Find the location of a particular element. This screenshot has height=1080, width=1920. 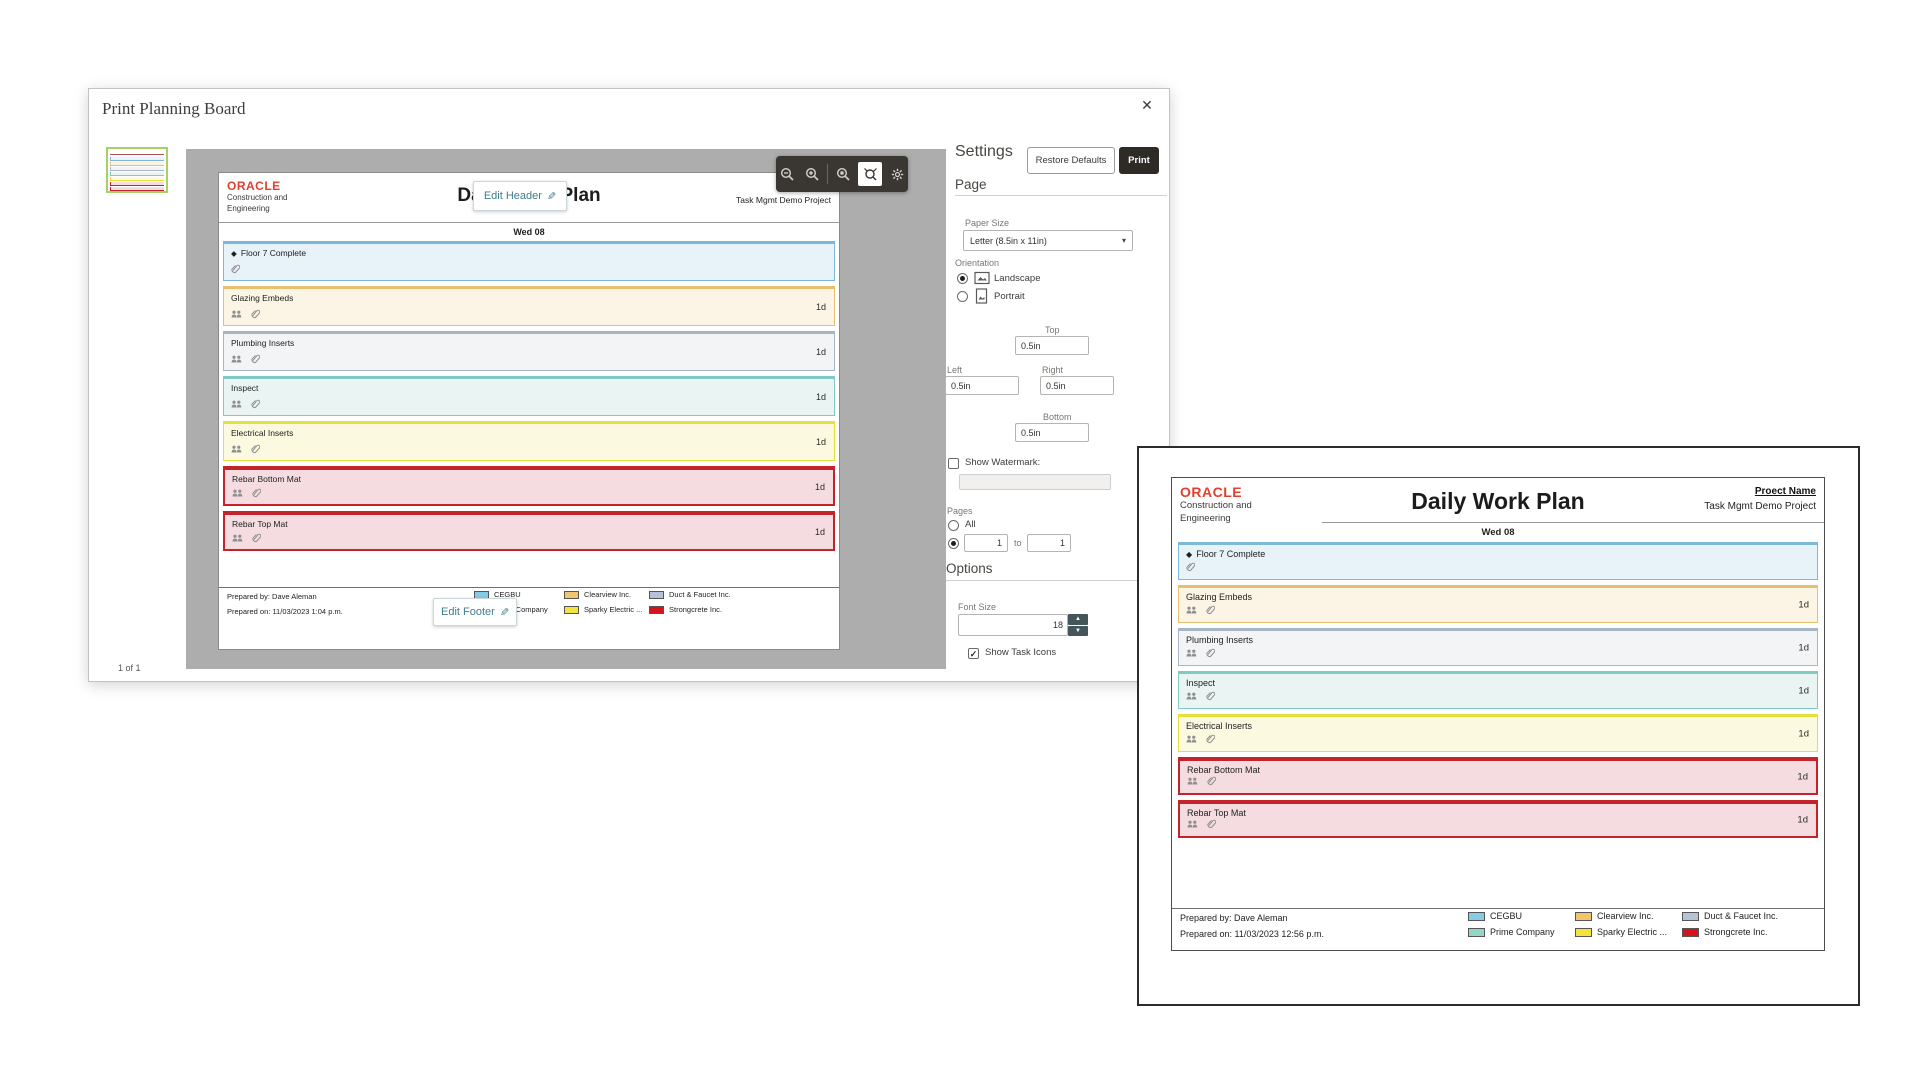

edit-footer-button: Edit Footer is located at coordinates (475, 612).